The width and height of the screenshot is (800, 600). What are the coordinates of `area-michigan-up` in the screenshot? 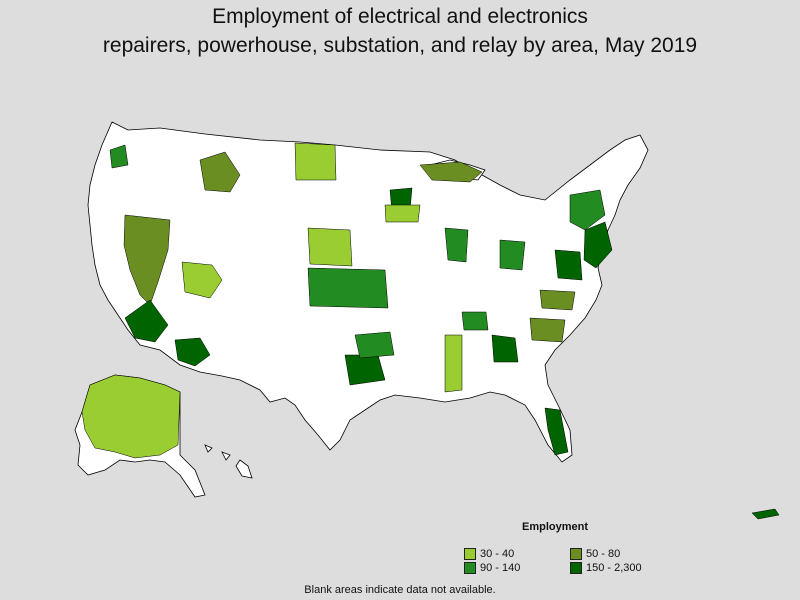 It's located at (451, 172).